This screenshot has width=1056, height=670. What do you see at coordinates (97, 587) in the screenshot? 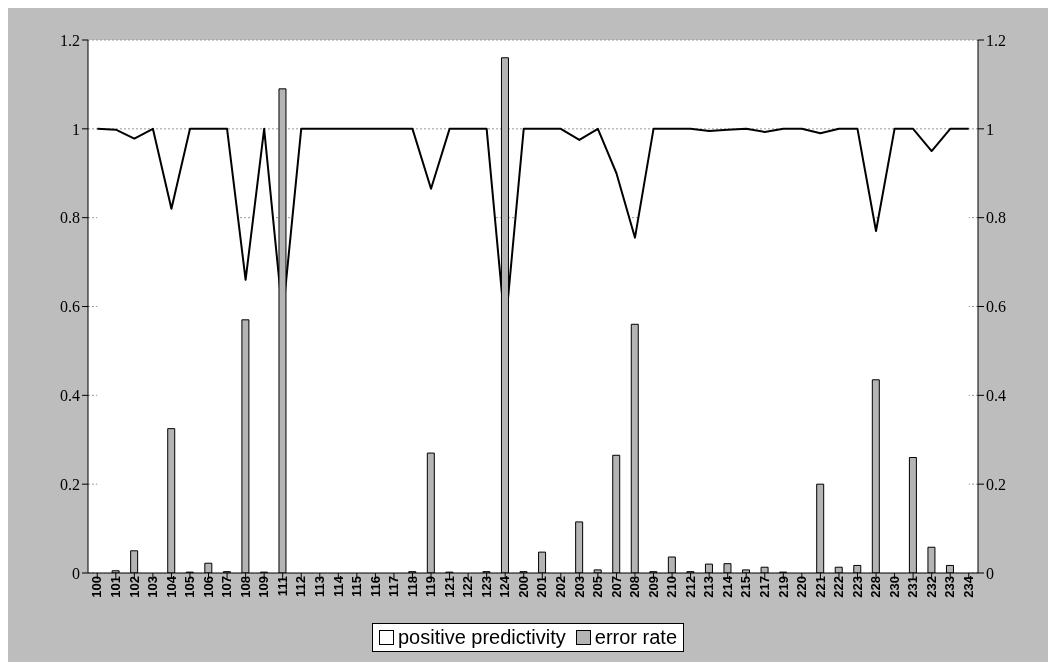
I see `x-tick-label: 100` at bounding box center [97, 587].